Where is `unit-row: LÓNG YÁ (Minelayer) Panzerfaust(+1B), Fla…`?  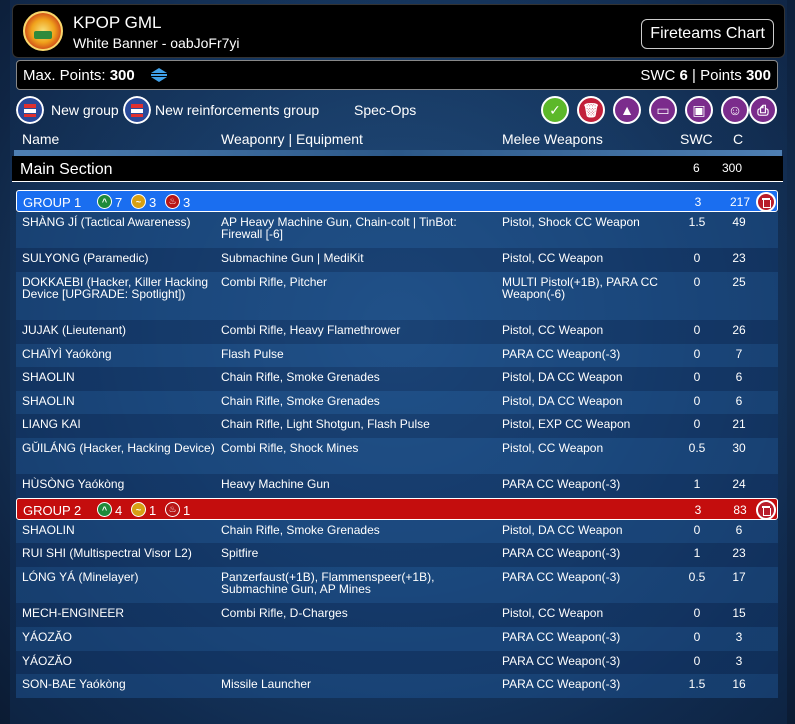
unit-row: LÓNG YÁ (Minelayer) Panzerfaust(+1B), Fla… is located at coordinates (397, 585).